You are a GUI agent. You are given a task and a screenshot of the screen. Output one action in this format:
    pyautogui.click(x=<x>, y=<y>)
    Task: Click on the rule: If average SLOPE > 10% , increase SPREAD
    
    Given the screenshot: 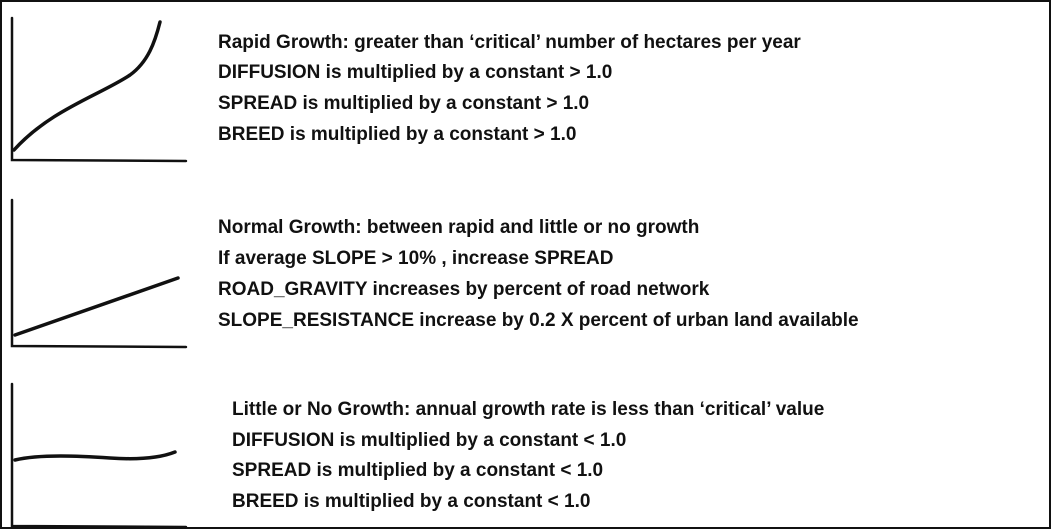 What is the action you would take?
    pyautogui.click(x=416, y=258)
    